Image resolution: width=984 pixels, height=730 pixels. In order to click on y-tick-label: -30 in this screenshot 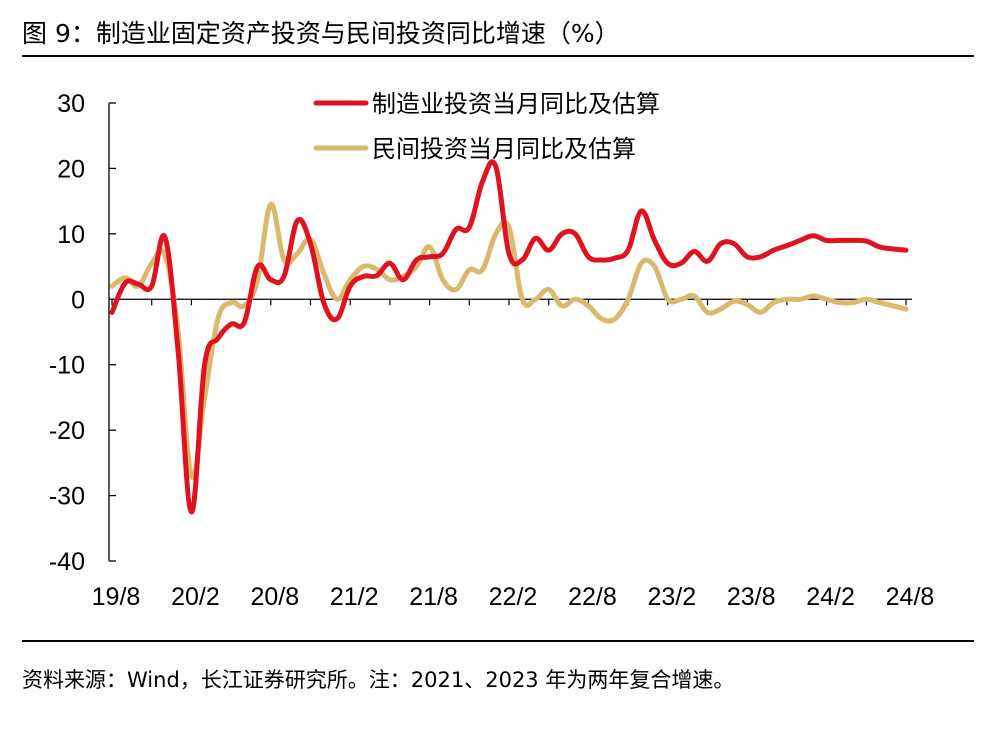, I will do `click(67, 497)`.